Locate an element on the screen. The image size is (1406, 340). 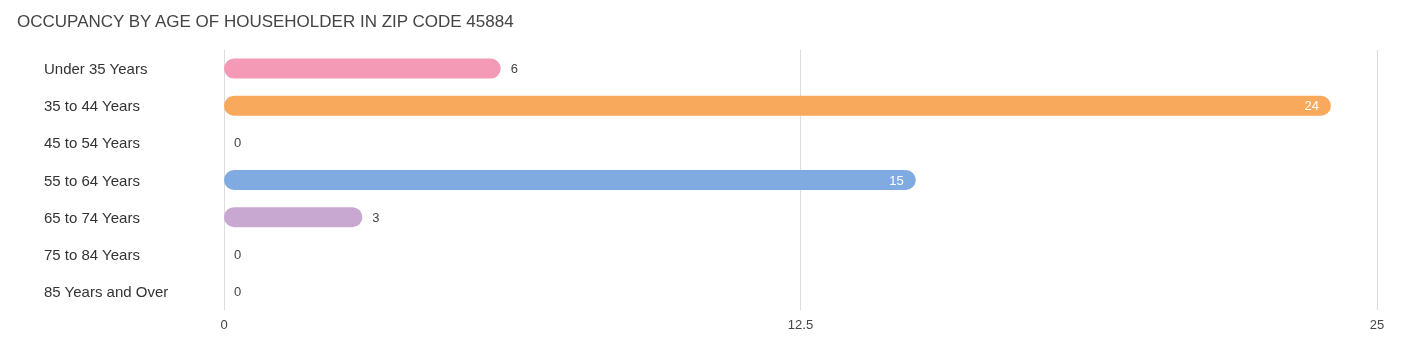
data-label: 15 is located at coordinates (896, 180).